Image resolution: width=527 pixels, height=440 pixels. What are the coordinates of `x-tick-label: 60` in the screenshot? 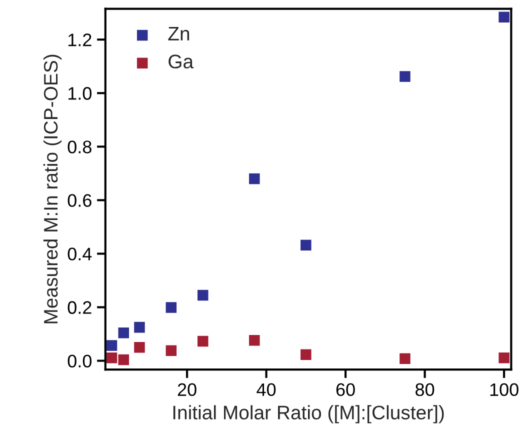 It's located at (345, 389).